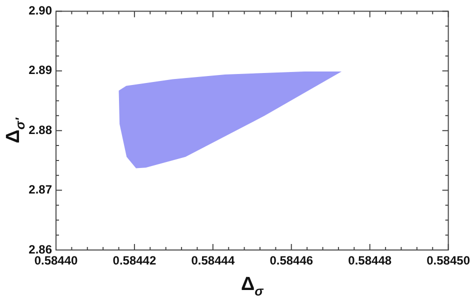  What do you see at coordinates (40, 249) in the screenshot?
I see `y-tick-label: 2.86` at bounding box center [40, 249].